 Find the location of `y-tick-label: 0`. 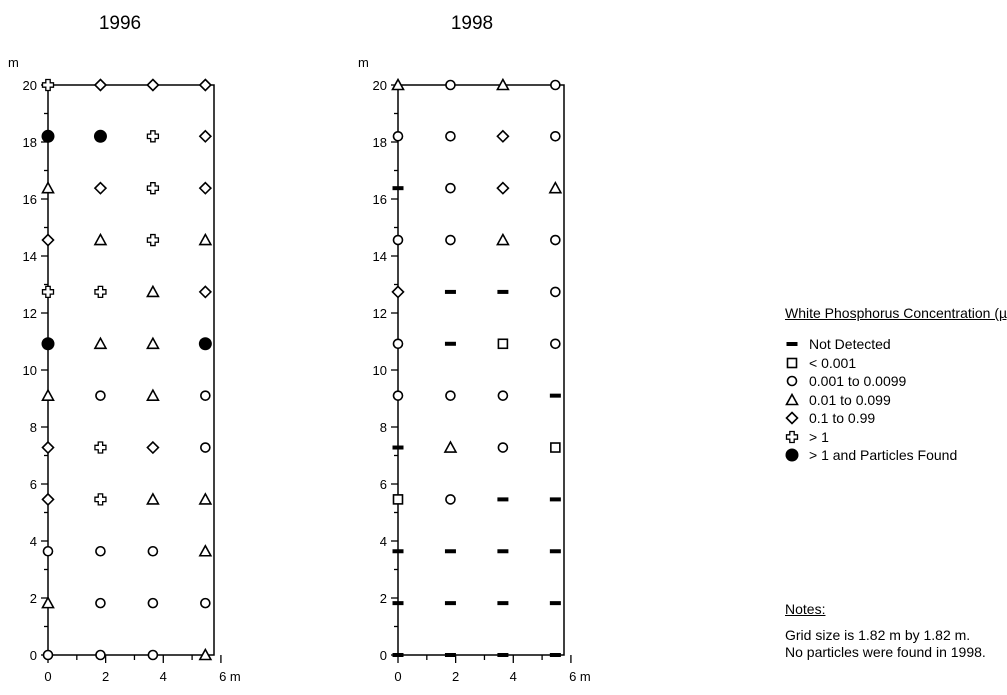

y-tick-label: 0 is located at coordinates (33, 655).